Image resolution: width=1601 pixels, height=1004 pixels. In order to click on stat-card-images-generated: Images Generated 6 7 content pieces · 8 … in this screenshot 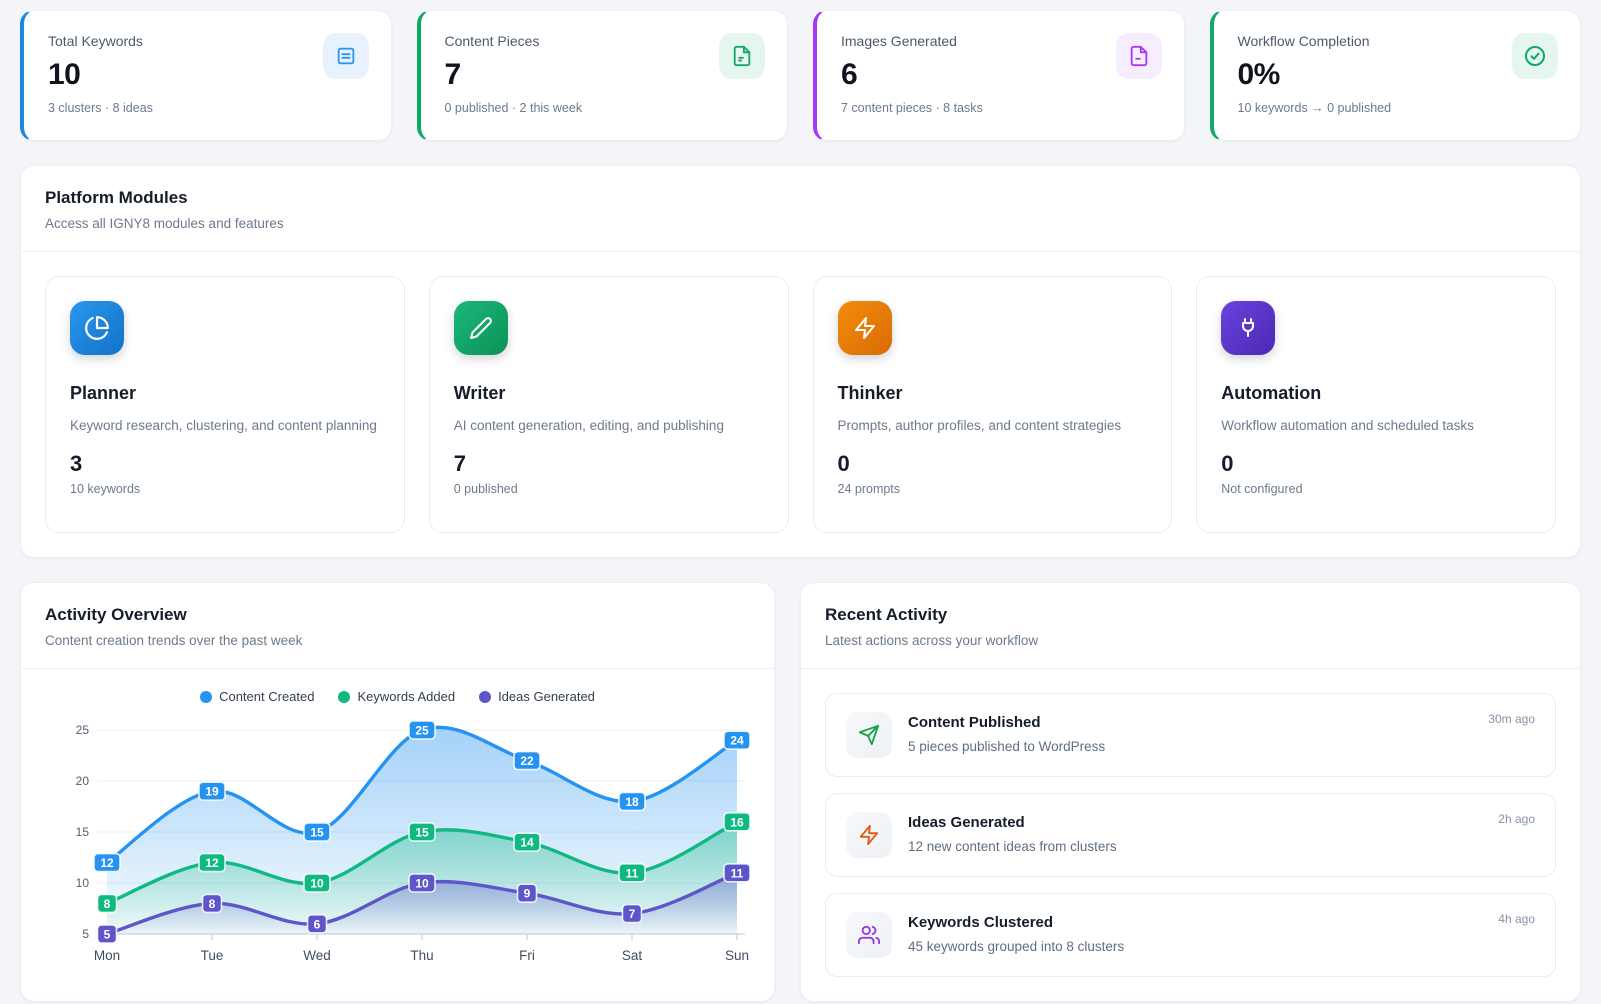, I will do `click(999, 75)`.